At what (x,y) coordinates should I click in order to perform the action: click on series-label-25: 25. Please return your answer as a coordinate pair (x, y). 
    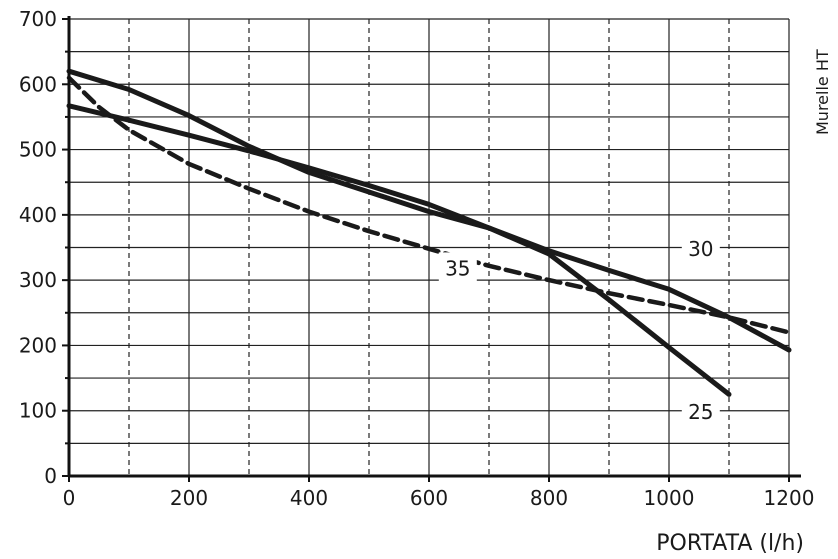
    Looking at the image, I should click on (700, 412).